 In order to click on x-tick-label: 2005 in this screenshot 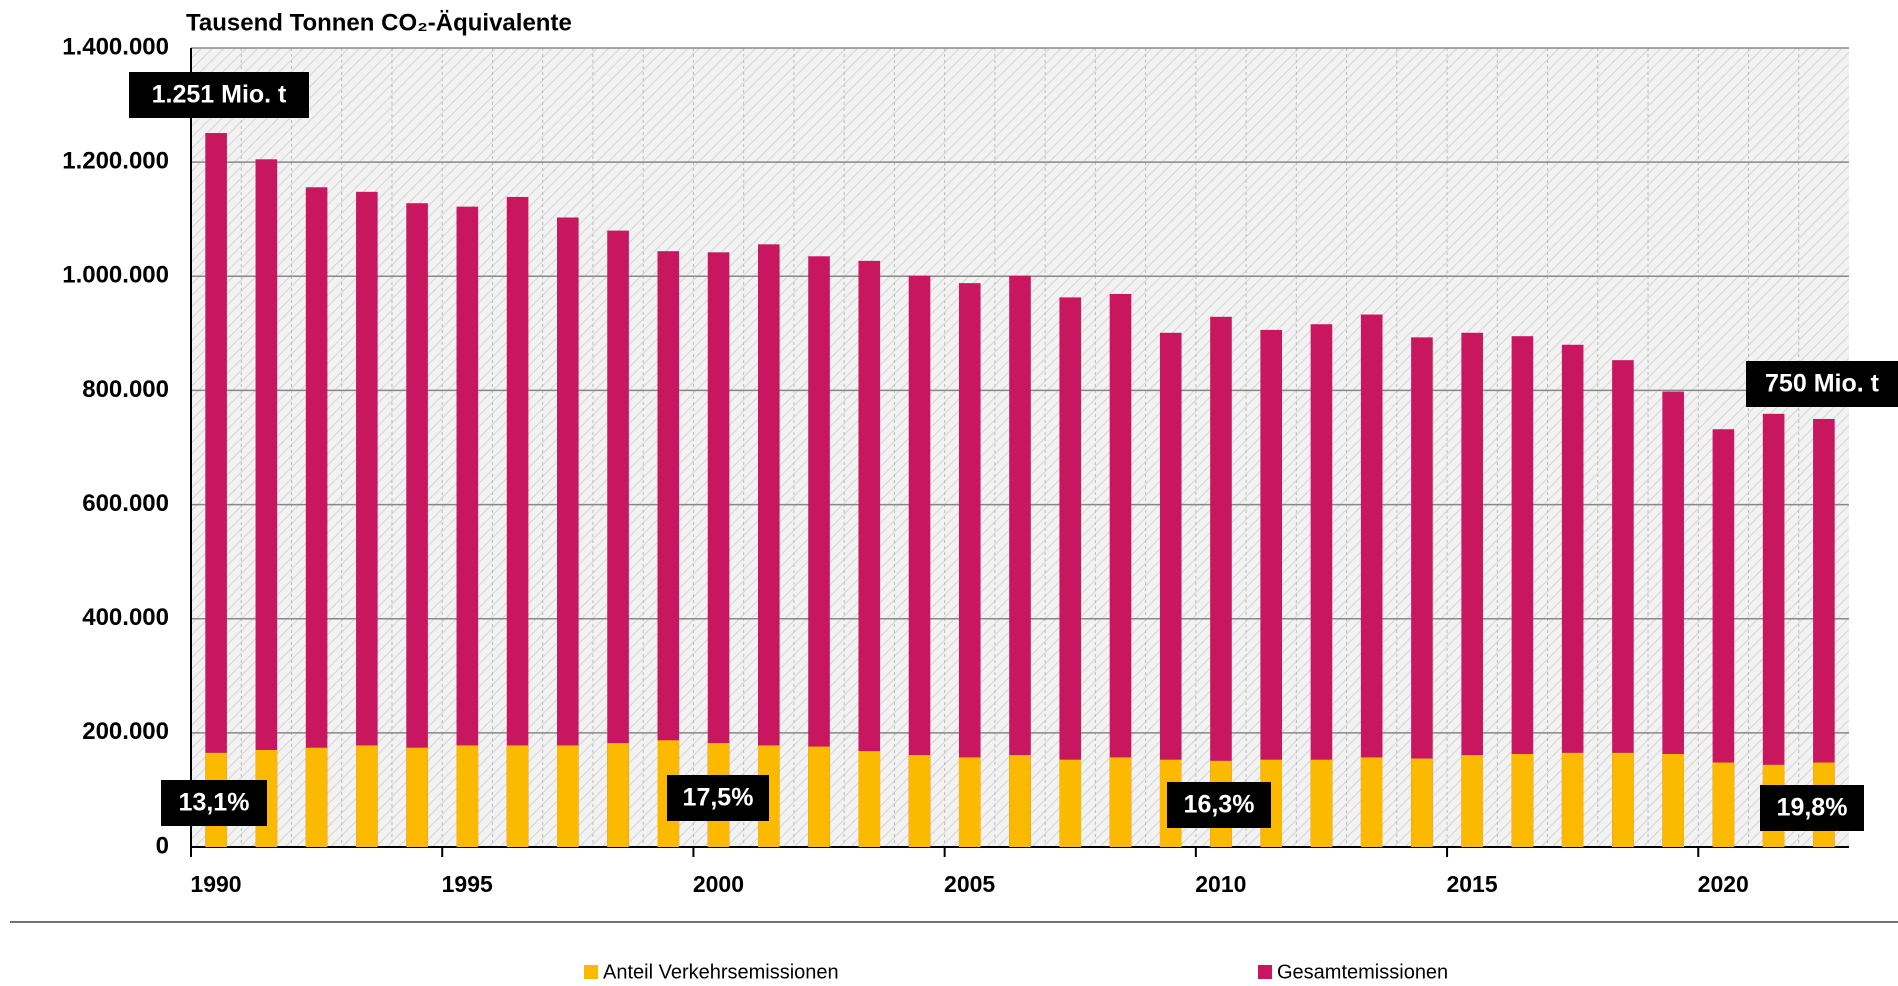, I will do `click(969, 884)`.